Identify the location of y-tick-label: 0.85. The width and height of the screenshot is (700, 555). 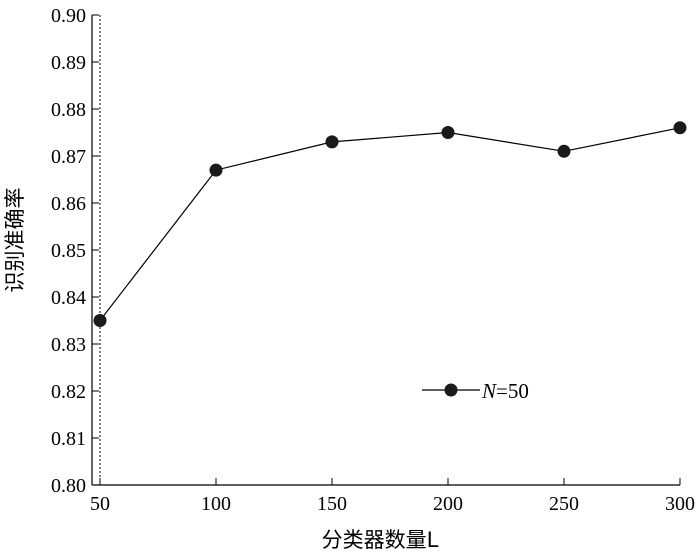
(68, 251).